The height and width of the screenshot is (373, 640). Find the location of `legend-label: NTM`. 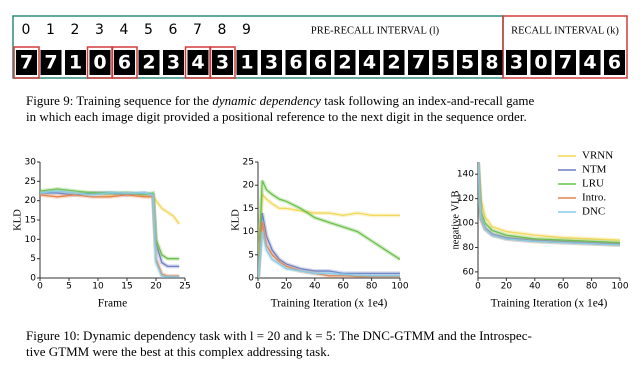

legend-label: NTM is located at coordinates (594, 170).